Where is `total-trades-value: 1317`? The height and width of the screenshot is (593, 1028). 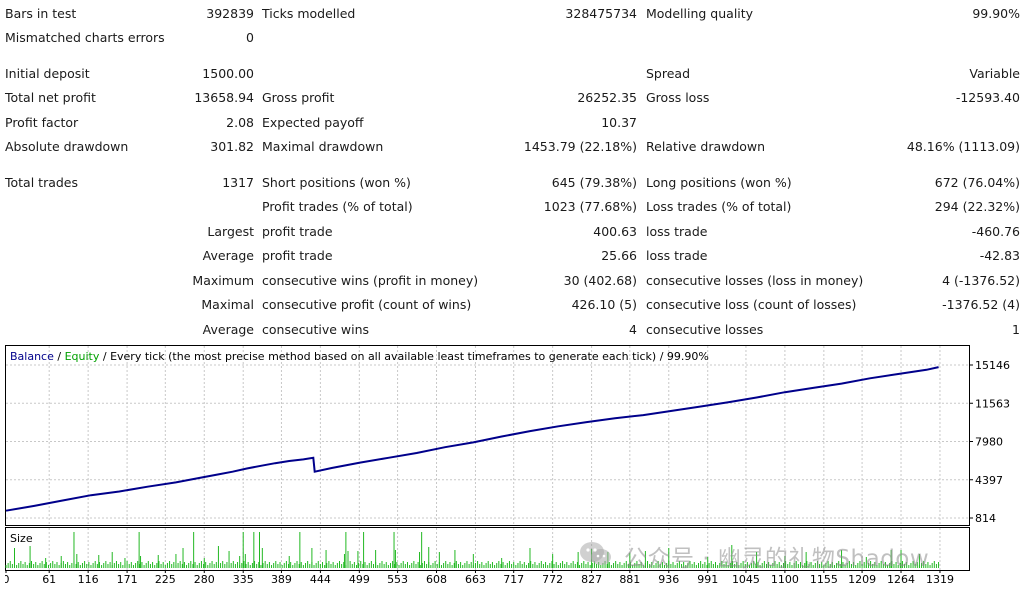 total-trades-value: 1317 is located at coordinates (238, 182).